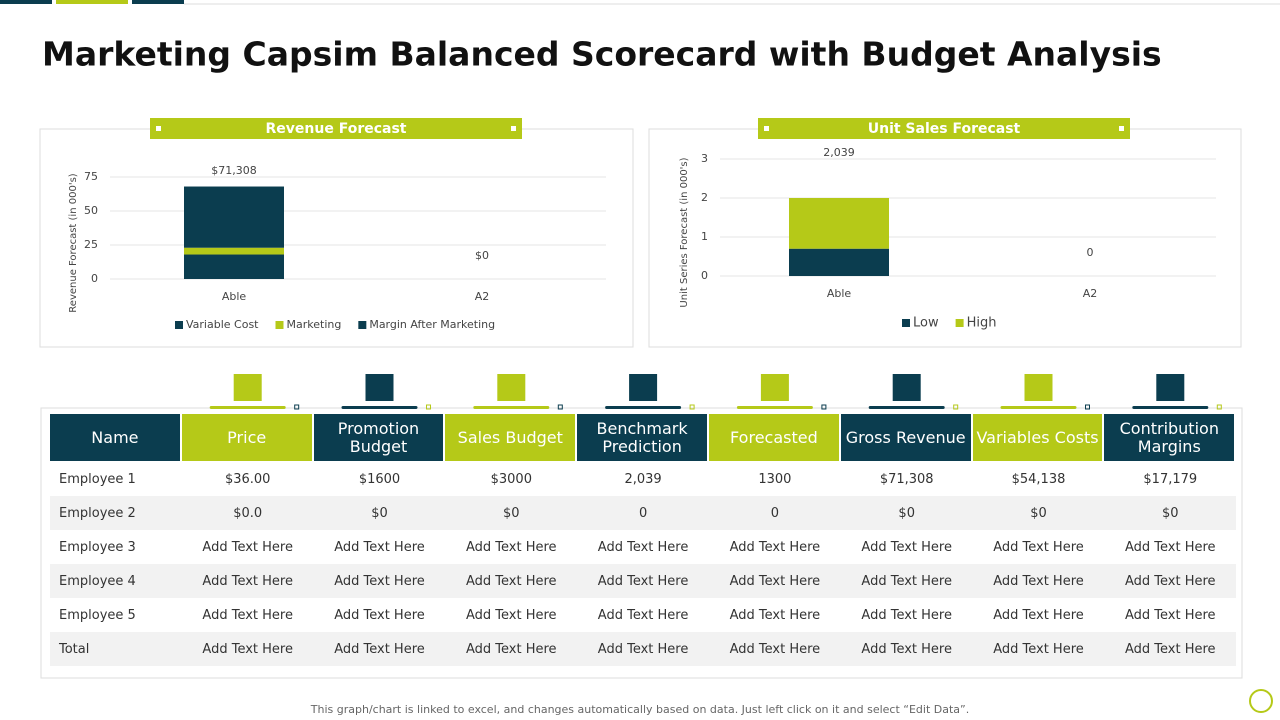 The width and height of the screenshot is (1280, 720). I want to click on chart-title: Unit Sales Forecast, so click(944, 129).